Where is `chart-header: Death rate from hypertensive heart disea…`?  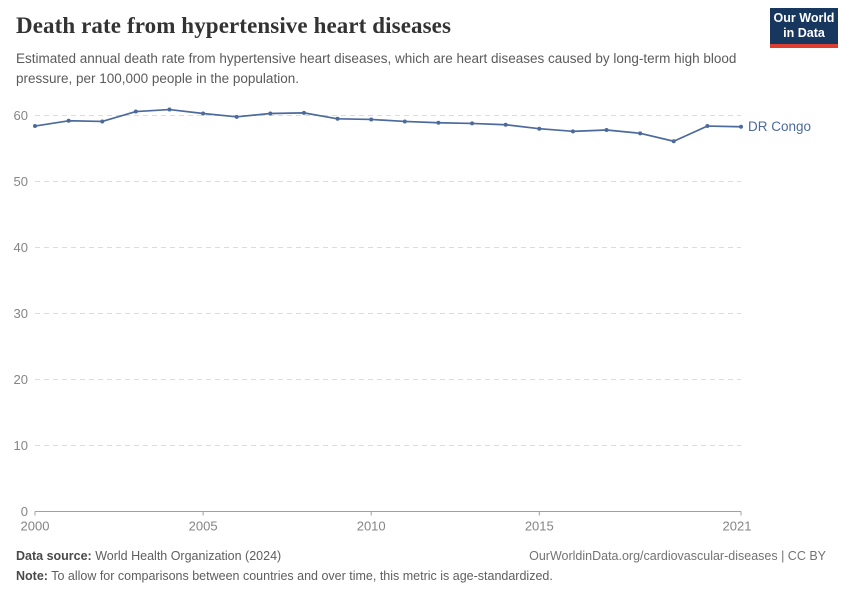 chart-header: Death rate from hypertensive heart disea… is located at coordinates (388, 50).